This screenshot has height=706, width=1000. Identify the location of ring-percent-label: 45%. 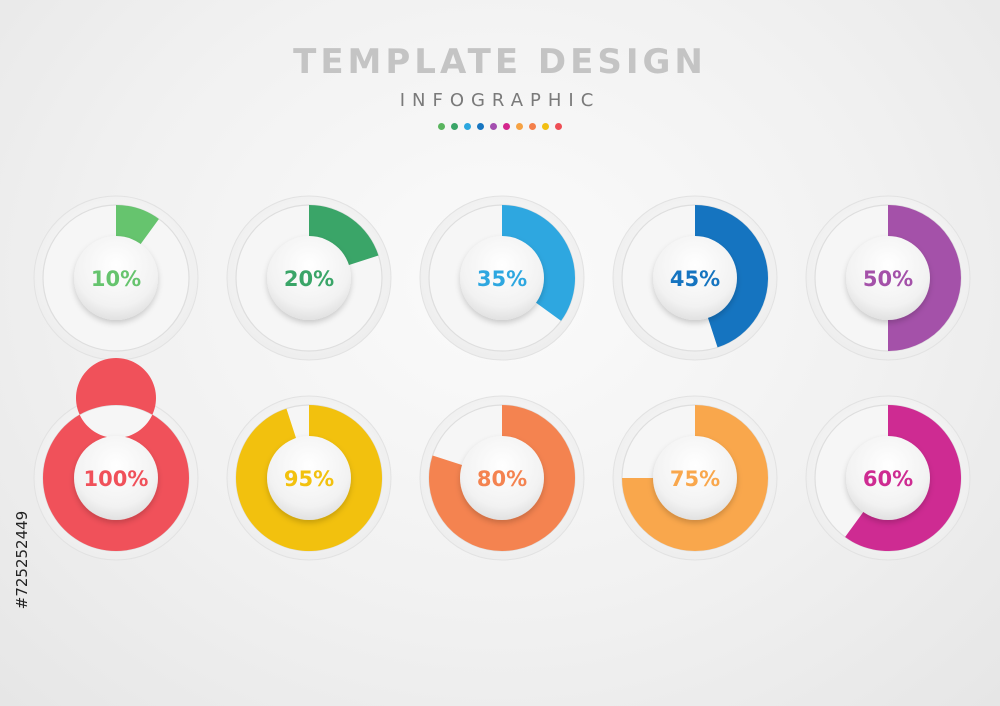
(695, 279).